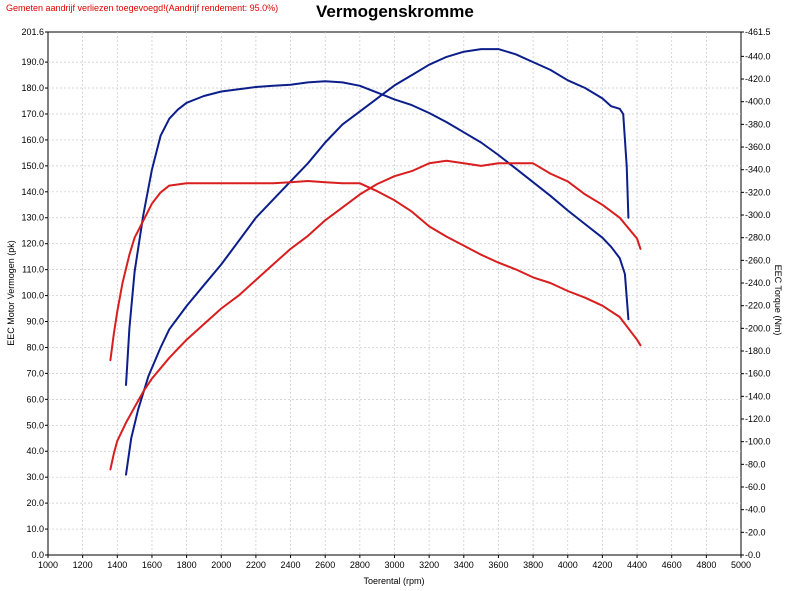 The image size is (794, 591). Describe the element at coordinates (758, 306) in the screenshot. I see `y2-tick-label: -220.0` at that location.